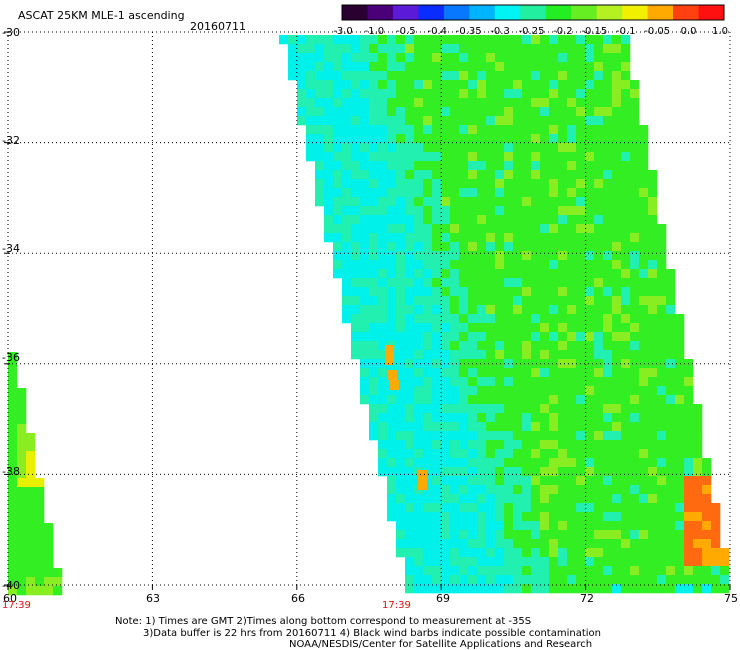 Image resolution: width=740 pixels, height=650 pixels. Describe the element at coordinates (11, 32) in the screenshot. I see `lat-label-30: -30` at that location.